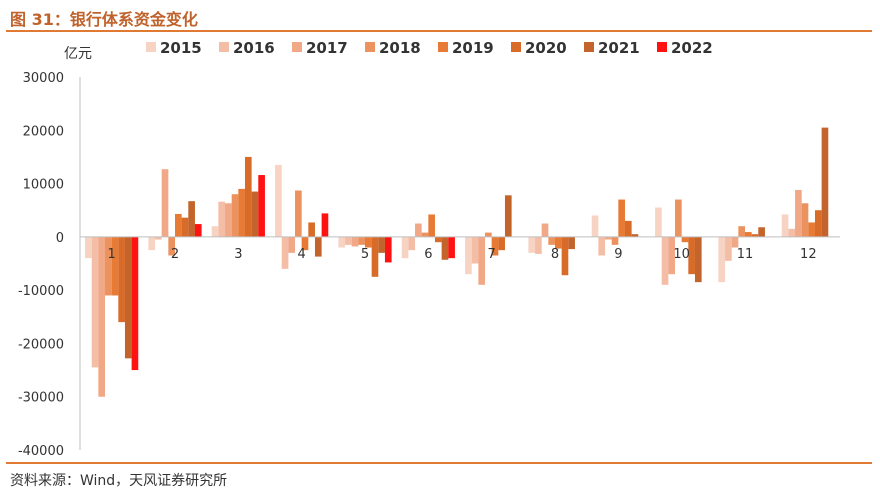 The width and height of the screenshot is (880, 498). What do you see at coordinates (439, 31) in the screenshot?
I see `title-rule` at bounding box center [439, 31].